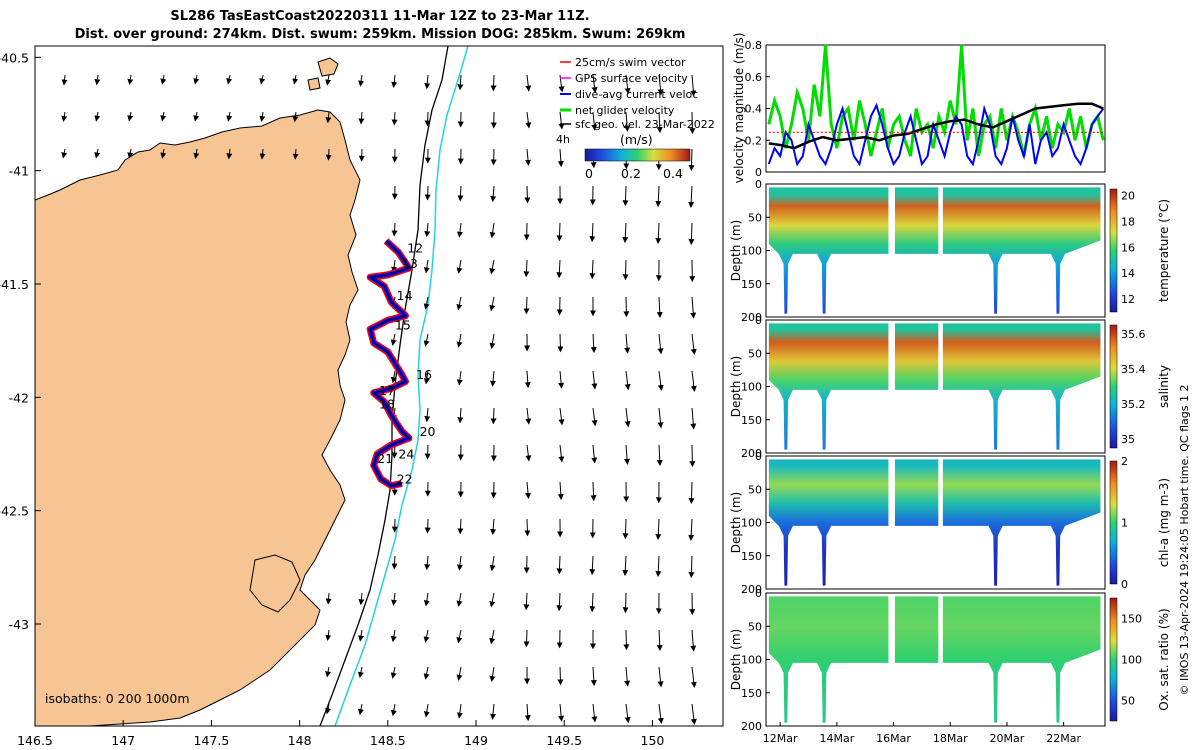  I want to click on glider-track, so click(389, 364).